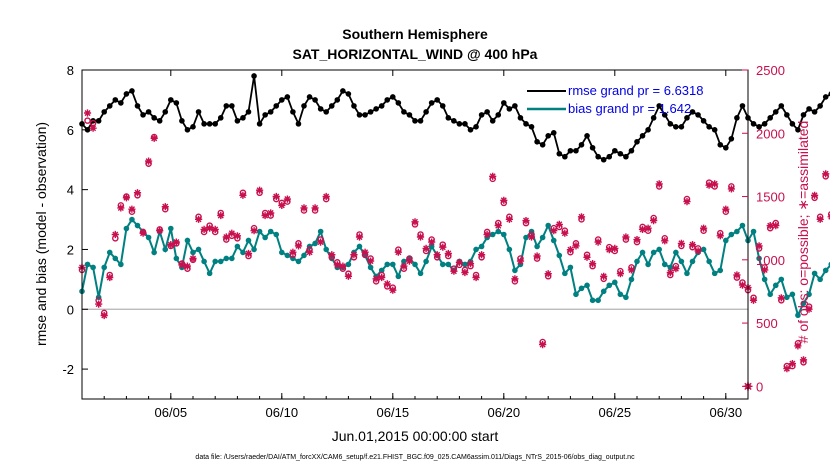 The image size is (830, 470). What do you see at coordinates (393, 412) in the screenshot?
I see `x-tick-label: 06/15` at bounding box center [393, 412].